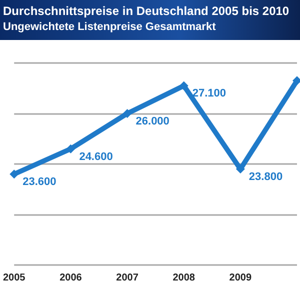 The width and height of the screenshot is (300, 300). What do you see at coordinates (127, 278) in the screenshot?
I see `x-tick-label: 2007` at bounding box center [127, 278].